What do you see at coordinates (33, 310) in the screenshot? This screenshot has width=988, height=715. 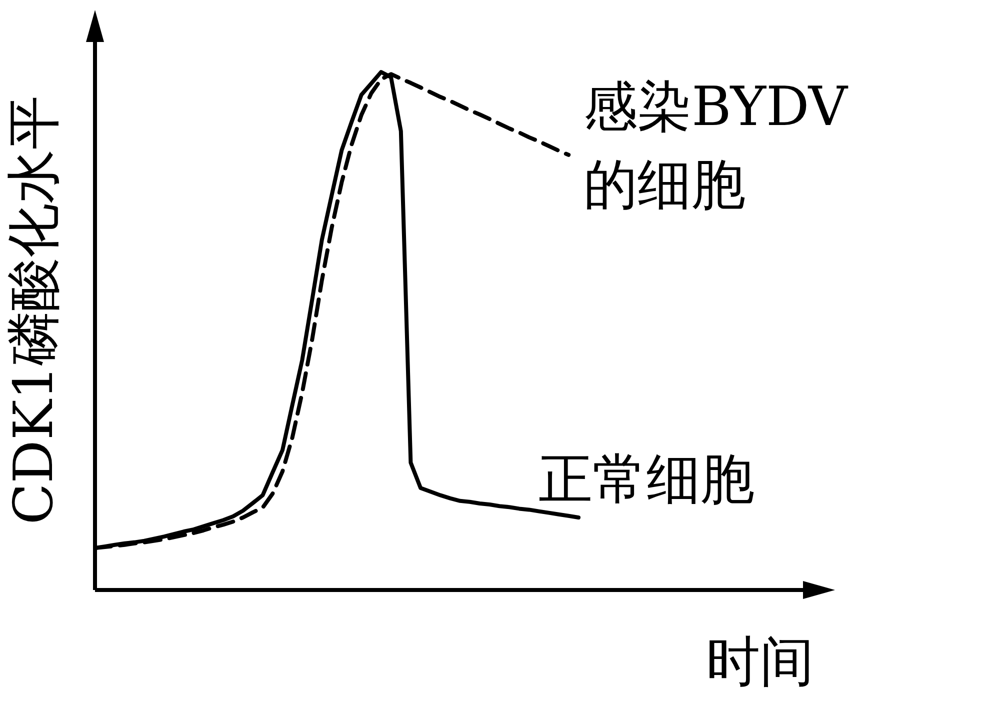 I see `y-axis-title: CDK1磷酸化水平` at bounding box center [33, 310].